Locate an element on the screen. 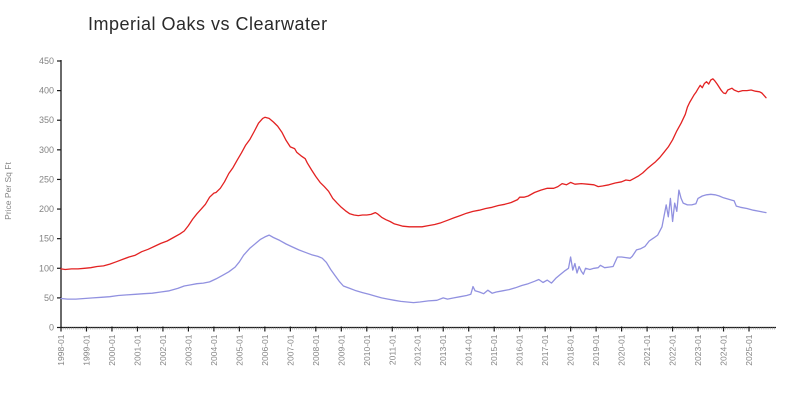 This screenshot has height=400, width=800. x-tick-label: 2011-01 is located at coordinates (392, 349).